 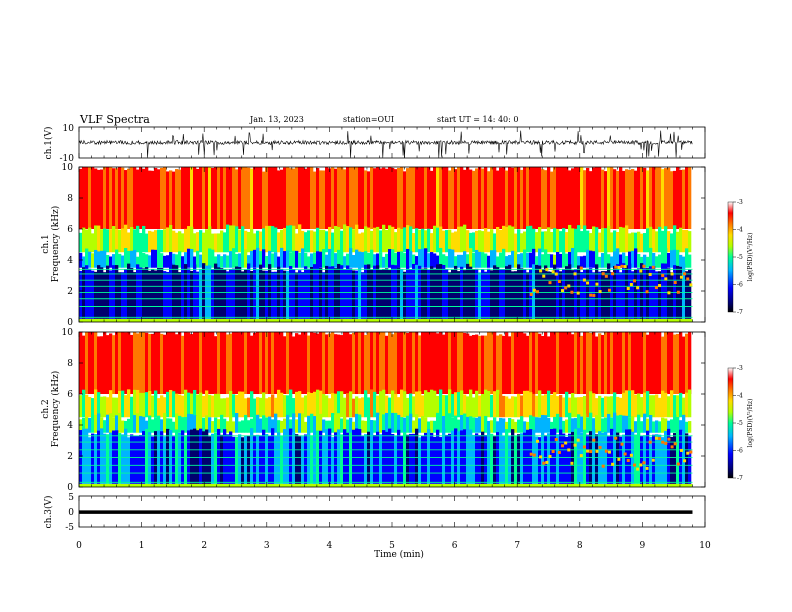 I want to click on figure-title: VLF Spectra, so click(x=114, y=119).